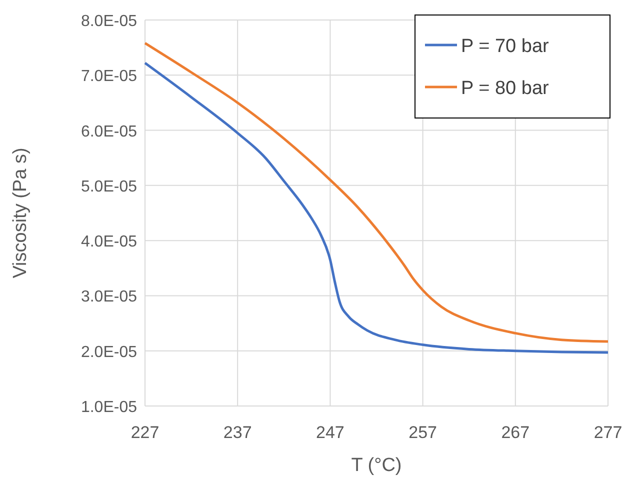 The width and height of the screenshot is (627, 489). I want to click on y-tick-label: 4.0E-05, so click(109, 242).